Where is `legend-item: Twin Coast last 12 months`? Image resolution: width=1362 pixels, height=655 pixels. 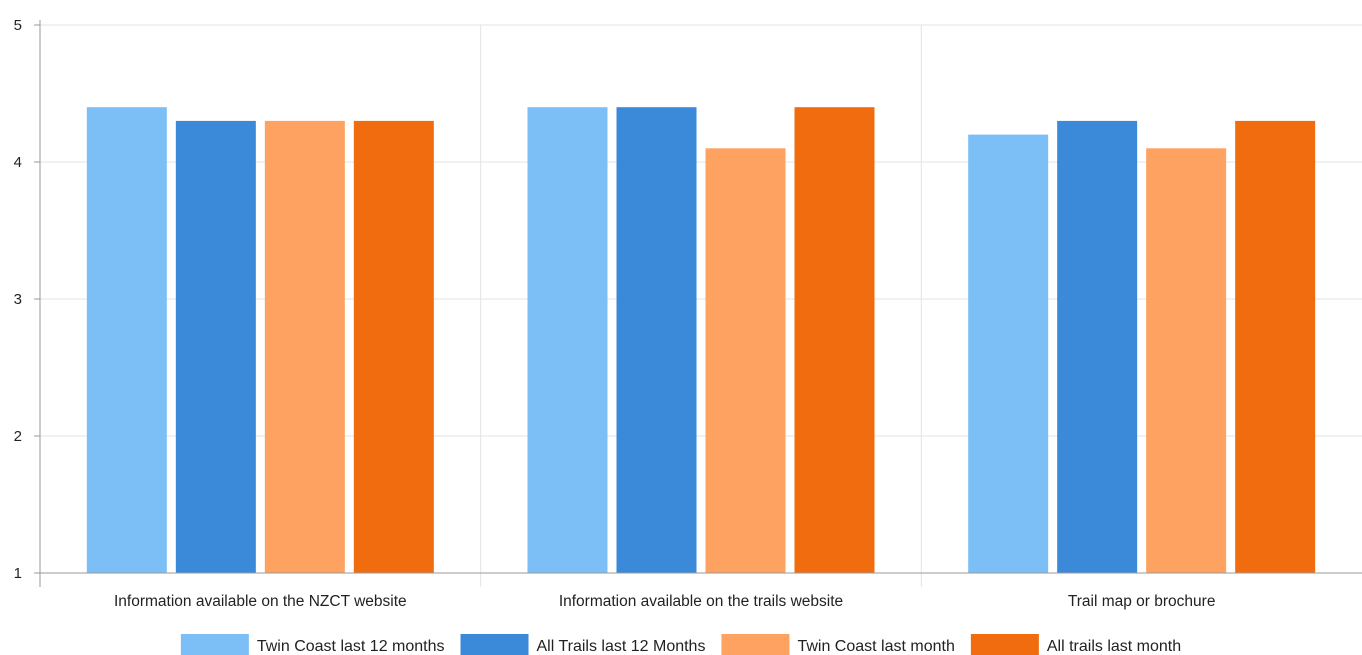
legend-item: Twin Coast last 12 months is located at coordinates (312, 644).